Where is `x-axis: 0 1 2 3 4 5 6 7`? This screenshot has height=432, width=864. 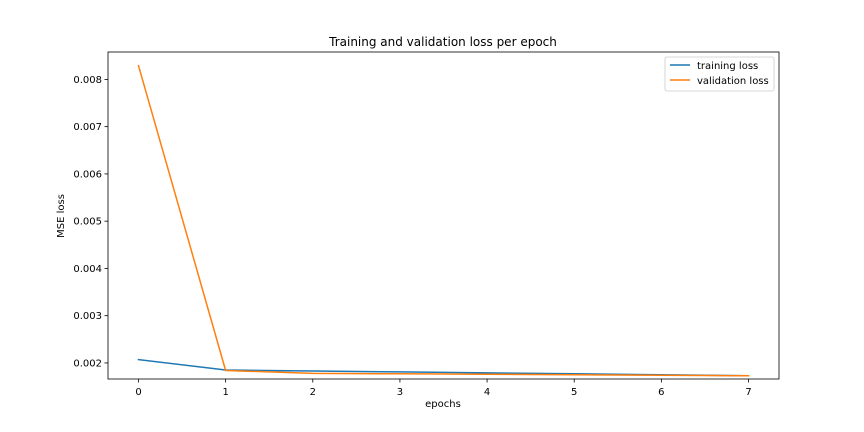
x-axis: 0 1 2 3 4 5 6 7 is located at coordinates (443, 388).